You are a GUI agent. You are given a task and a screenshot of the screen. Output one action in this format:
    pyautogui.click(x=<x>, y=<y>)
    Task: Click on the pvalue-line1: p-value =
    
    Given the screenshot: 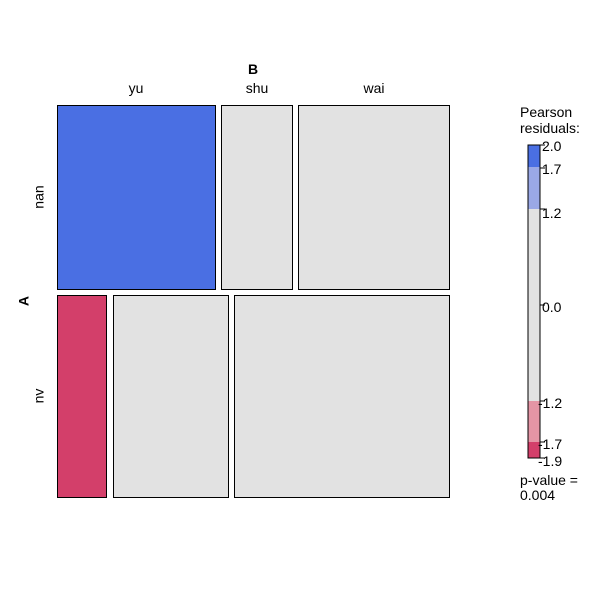 What is the action you would take?
    pyautogui.click(x=549, y=480)
    